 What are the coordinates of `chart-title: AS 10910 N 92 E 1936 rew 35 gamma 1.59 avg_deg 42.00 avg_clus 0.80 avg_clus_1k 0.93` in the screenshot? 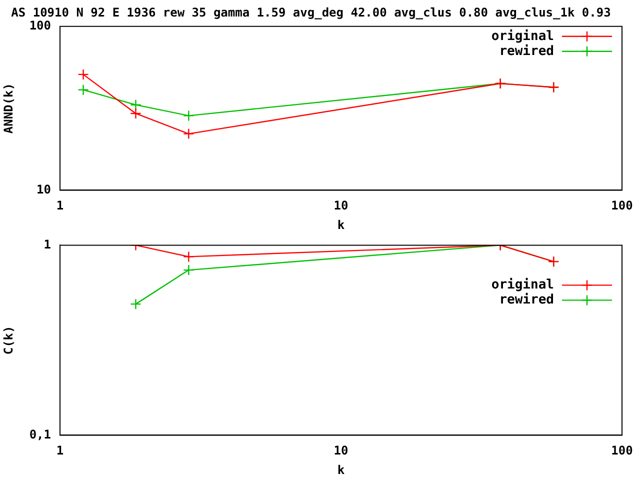 It's located at (311, 12).